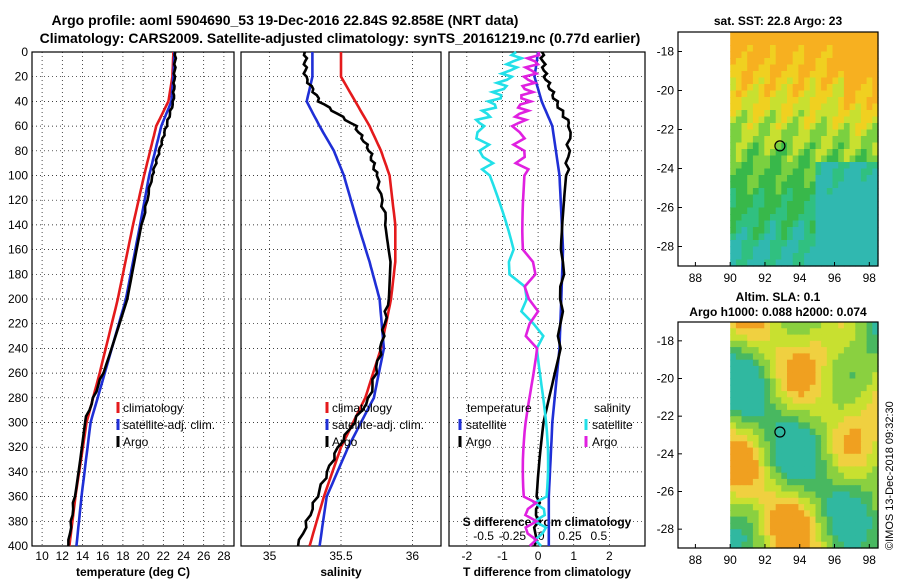  I want to click on map-y-tick-label: -24, so click(666, 169).